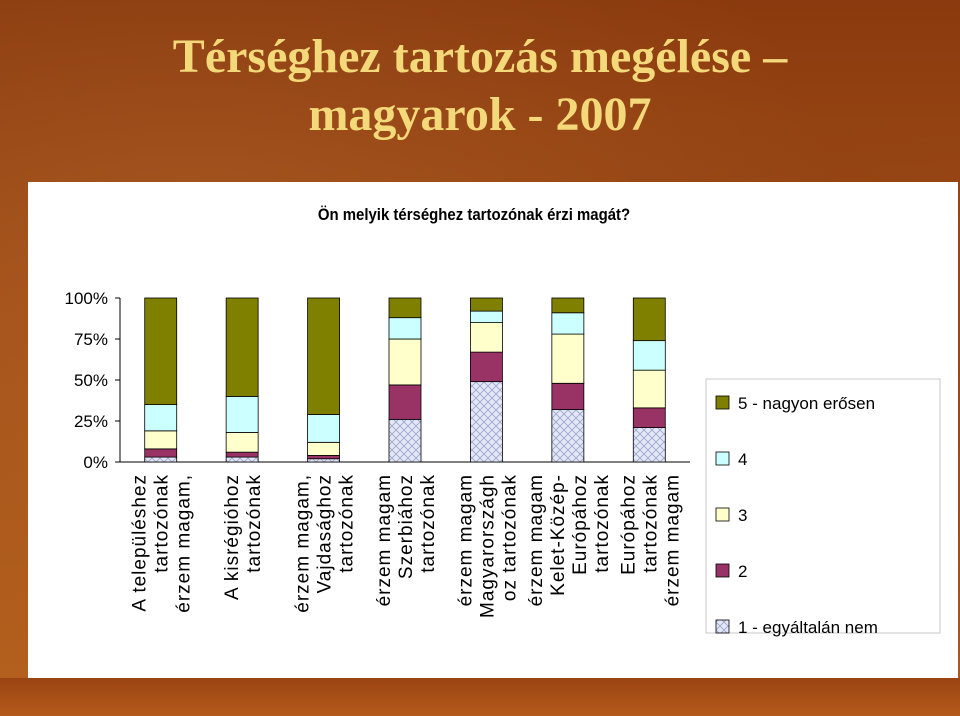 This screenshot has height=716, width=960. Describe the element at coordinates (232, 537) in the screenshot. I see `x-category-label-line: A kisrégióhoz` at that location.